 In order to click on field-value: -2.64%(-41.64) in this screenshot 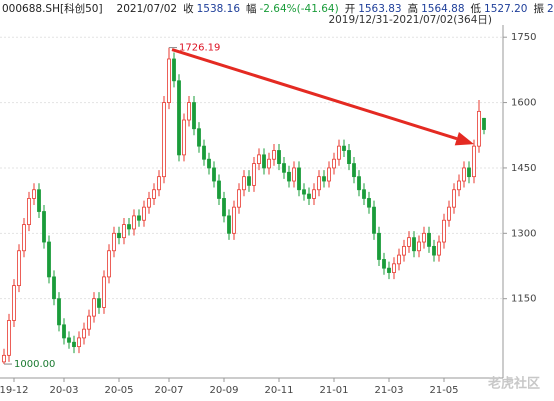, I will do `click(299, 9)`.